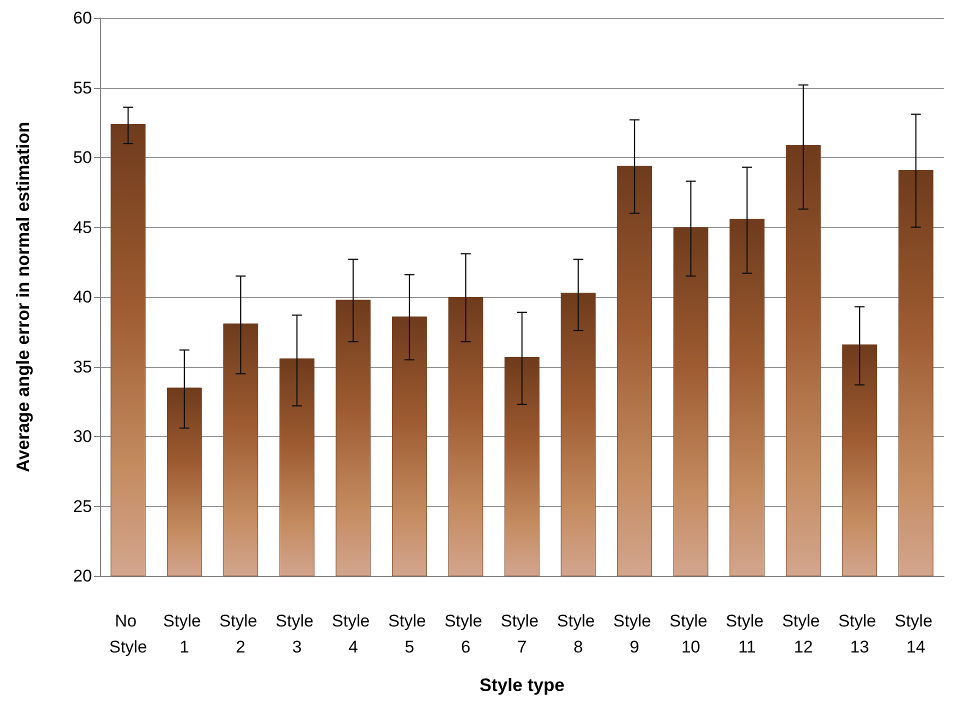 The image size is (956, 711). I want to click on y-tick-label: 20, so click(82, 576).